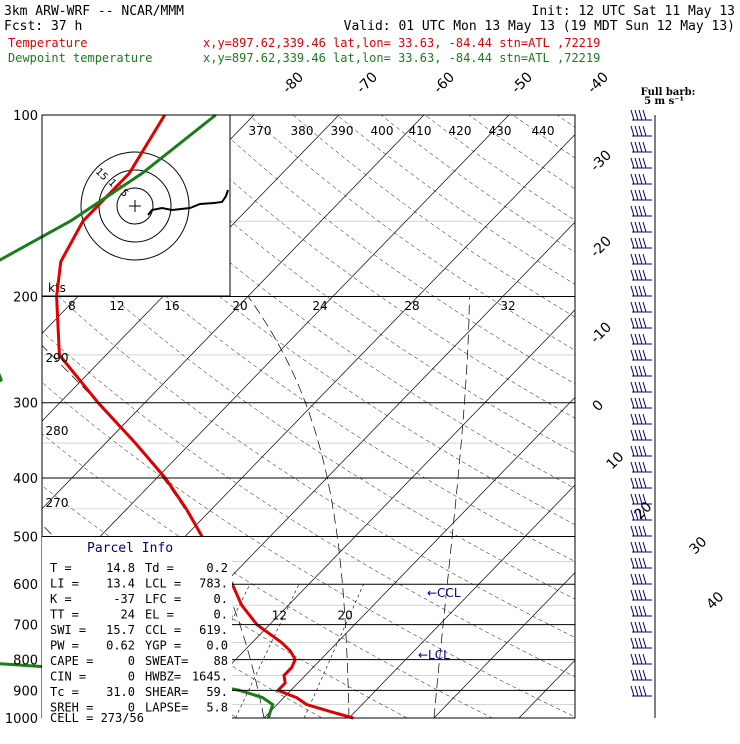 The width and height of the screenshot is (740, 744). Describe the element at coordinates (159, 568) in the screenshot. I see `index-label: Td =` at that location.